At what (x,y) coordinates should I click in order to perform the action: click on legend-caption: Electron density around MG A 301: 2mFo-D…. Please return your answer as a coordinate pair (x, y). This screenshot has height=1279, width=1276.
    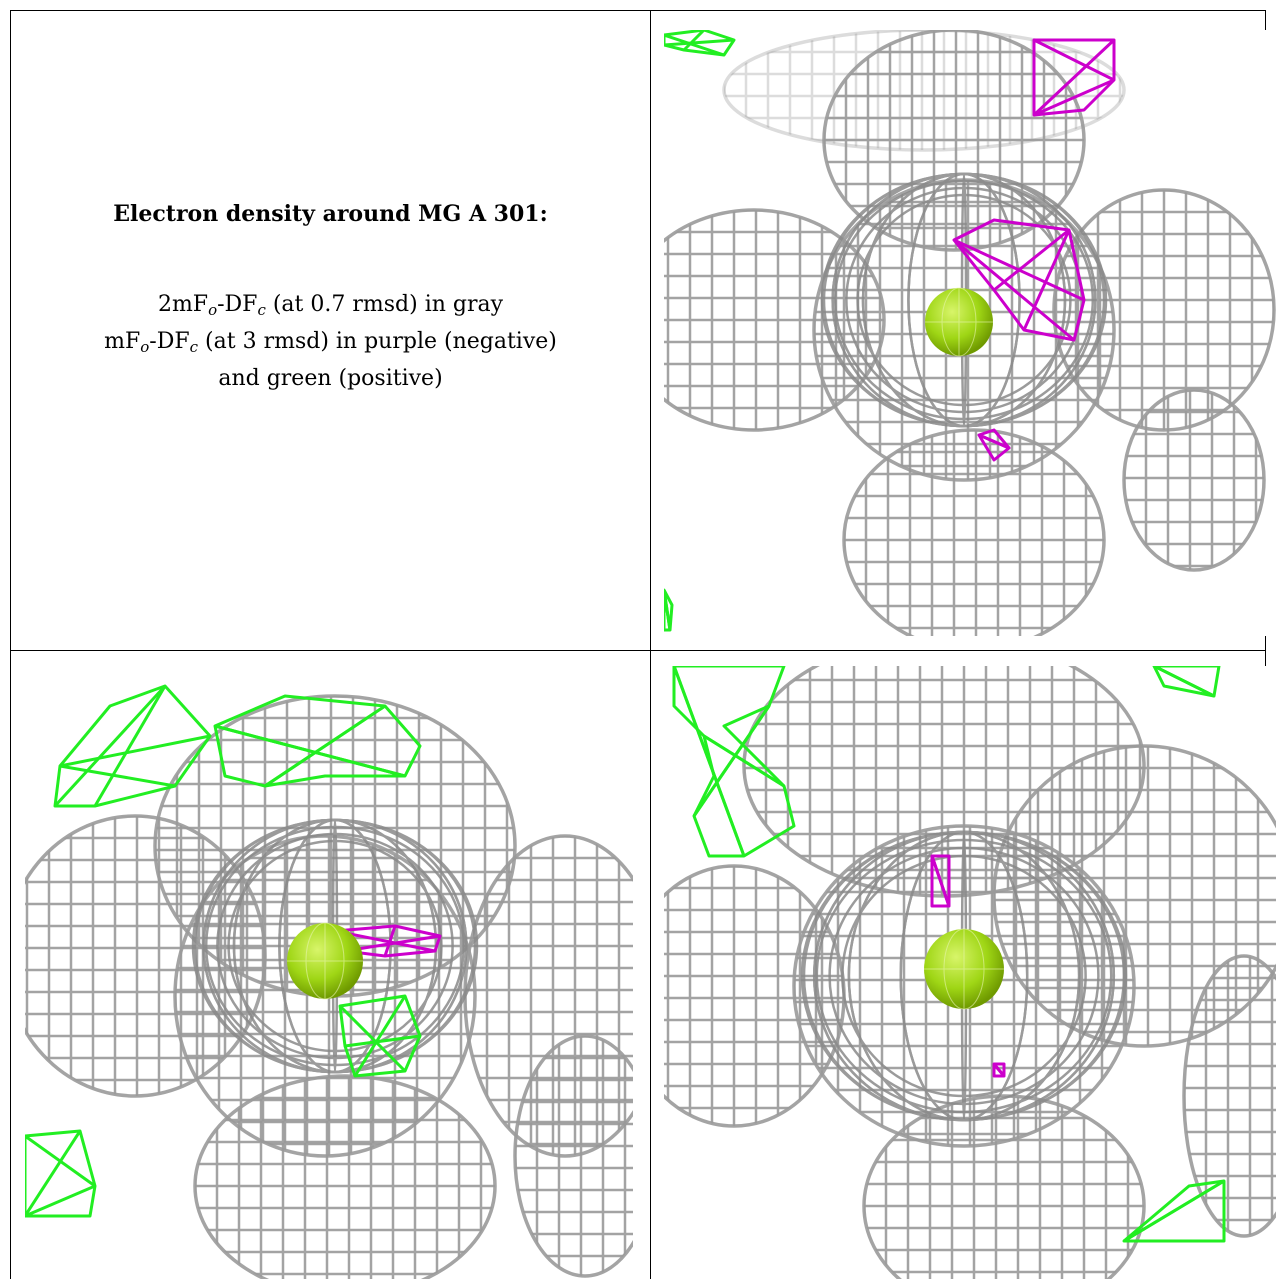
    Looking at the image, I should click on (330, 297).